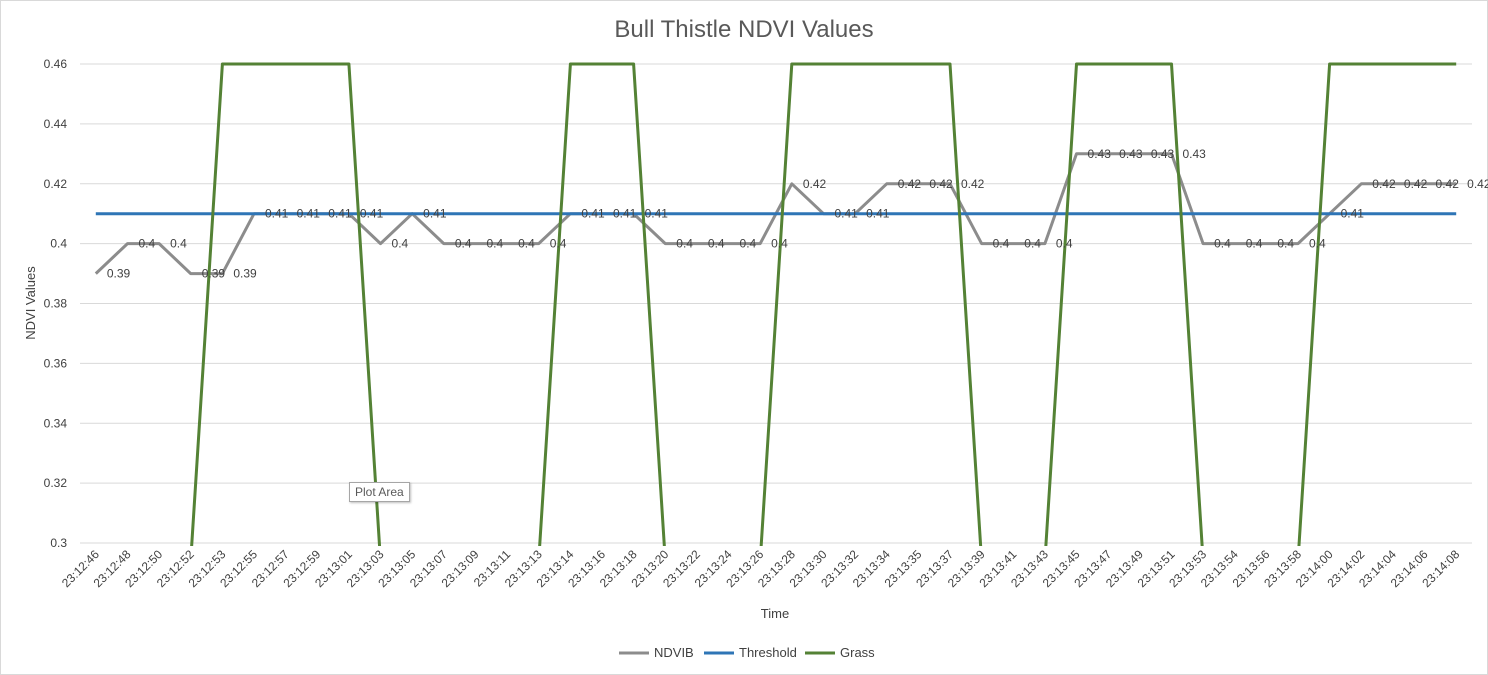 The width and height of the screenshot is (1488, 675). I want to click on legend-label: Threshold, so click(768, 652).